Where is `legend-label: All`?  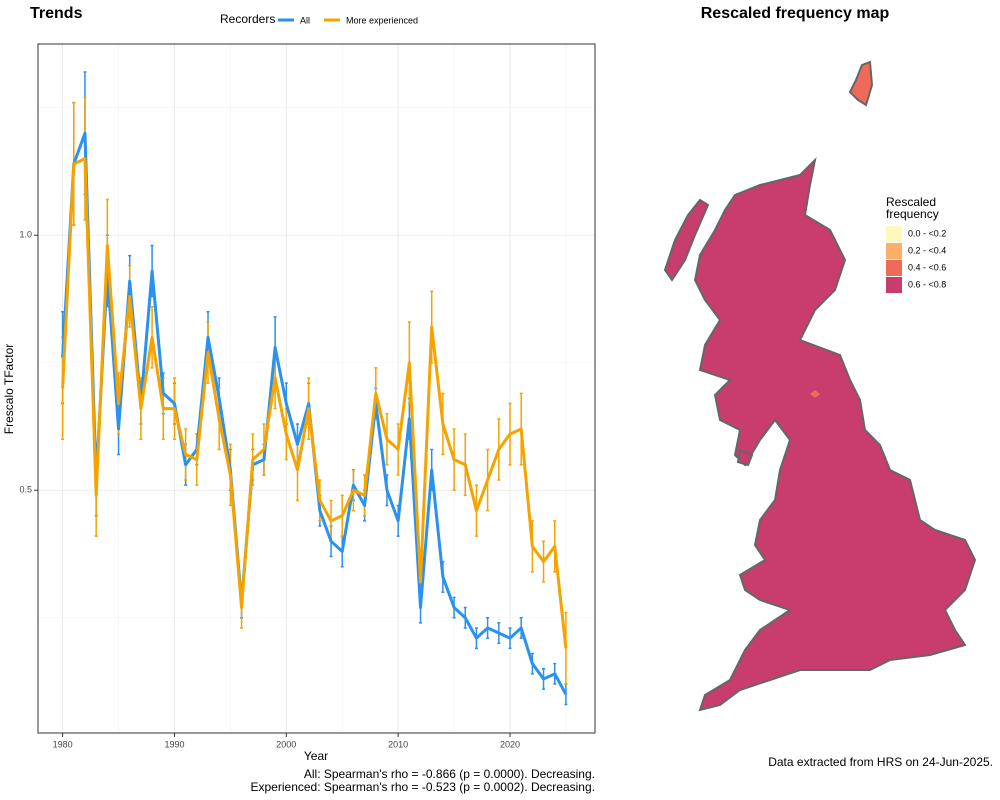
legend-label: All is located at coordinates (305, 20).